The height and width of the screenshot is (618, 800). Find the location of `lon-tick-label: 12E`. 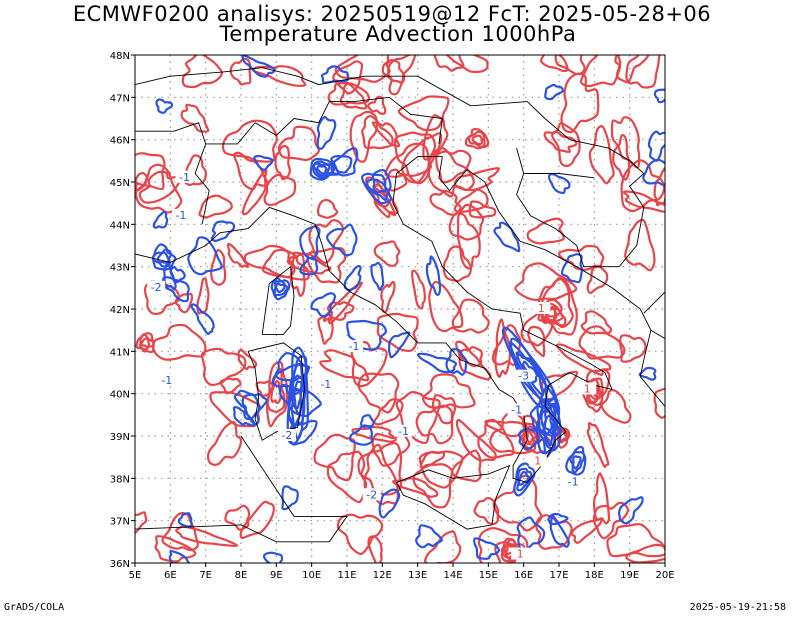

lon-tick-label: 12E is located at coordinates (382, 575).